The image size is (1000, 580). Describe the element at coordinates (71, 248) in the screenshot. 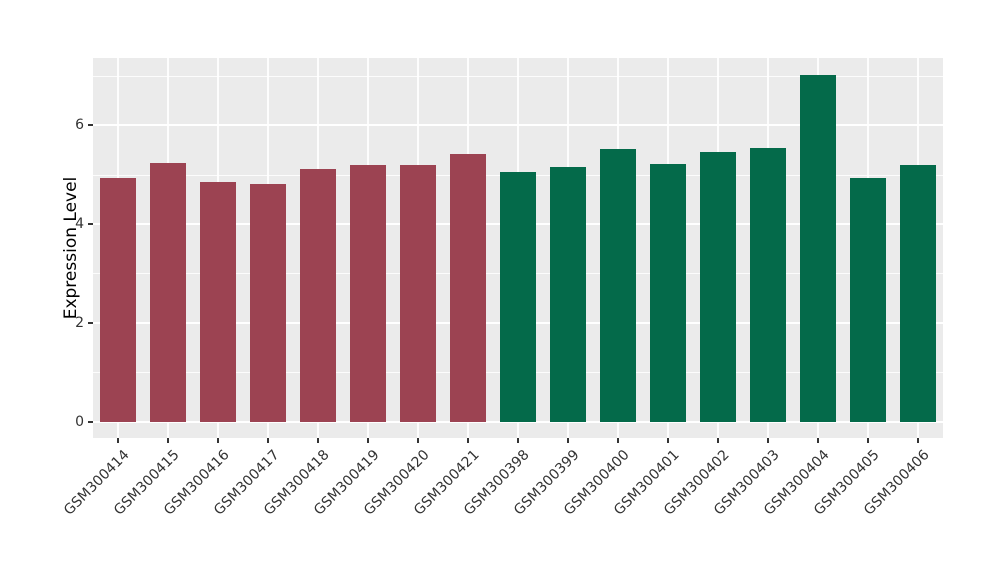

I see `y-axis-title: Expression Level` at that location.